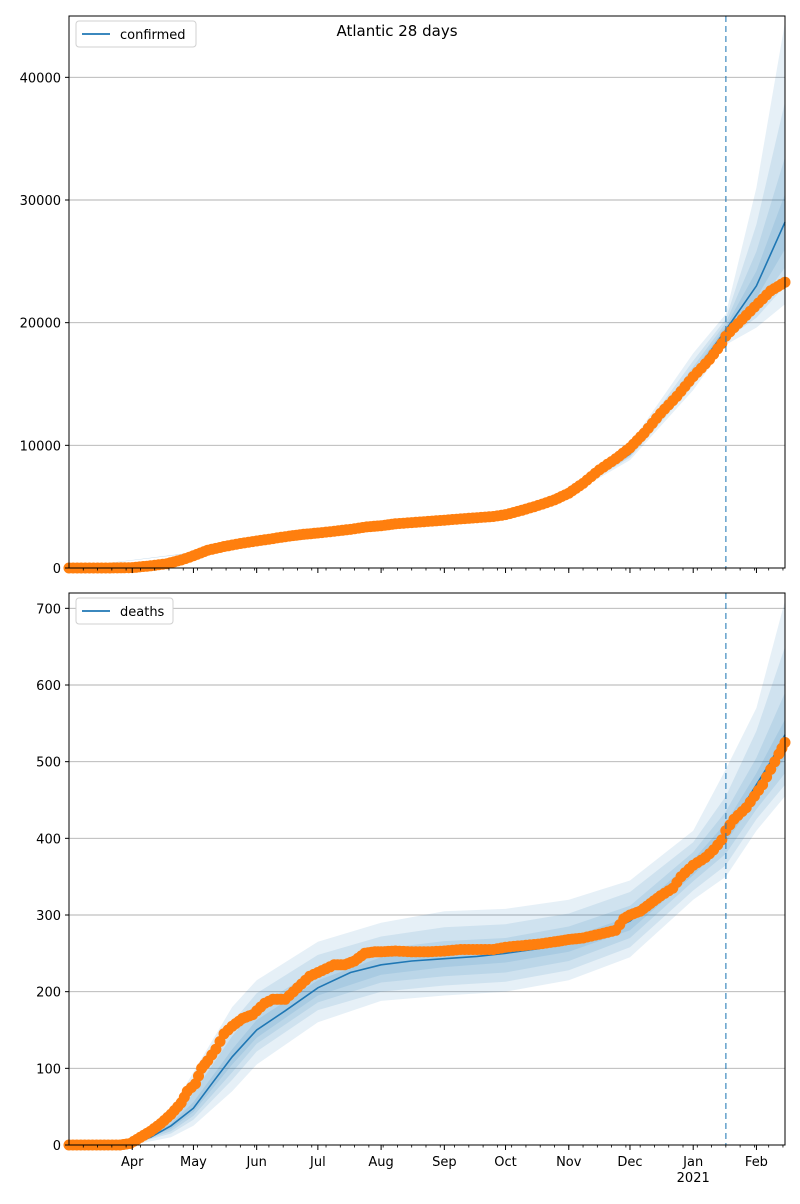 Image resolution: width=800 pixels, height=1204 pixels. What do you see at coordinates (317, 1162) in the screenshot?
I see `deaths-x-tick-label: Jul` at bounding box center [317, 1162].